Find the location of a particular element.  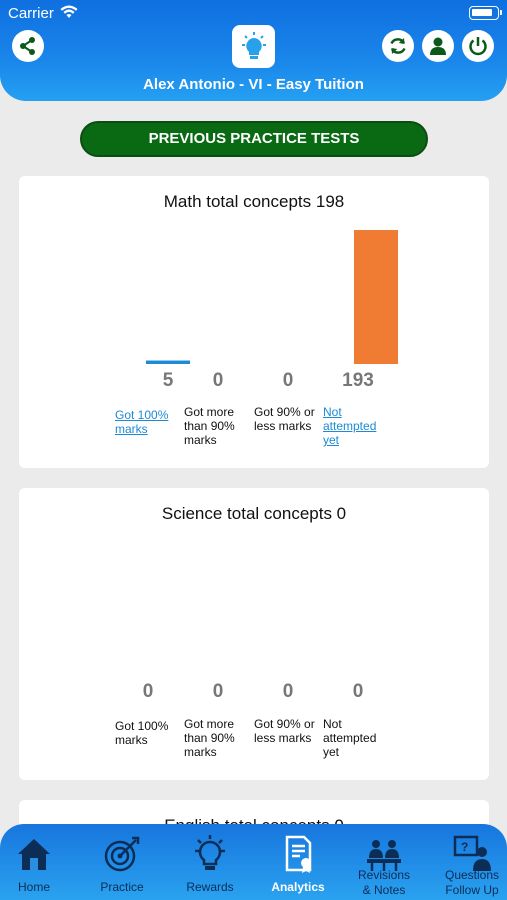

battery-icon is located at coordinates (485, 13).